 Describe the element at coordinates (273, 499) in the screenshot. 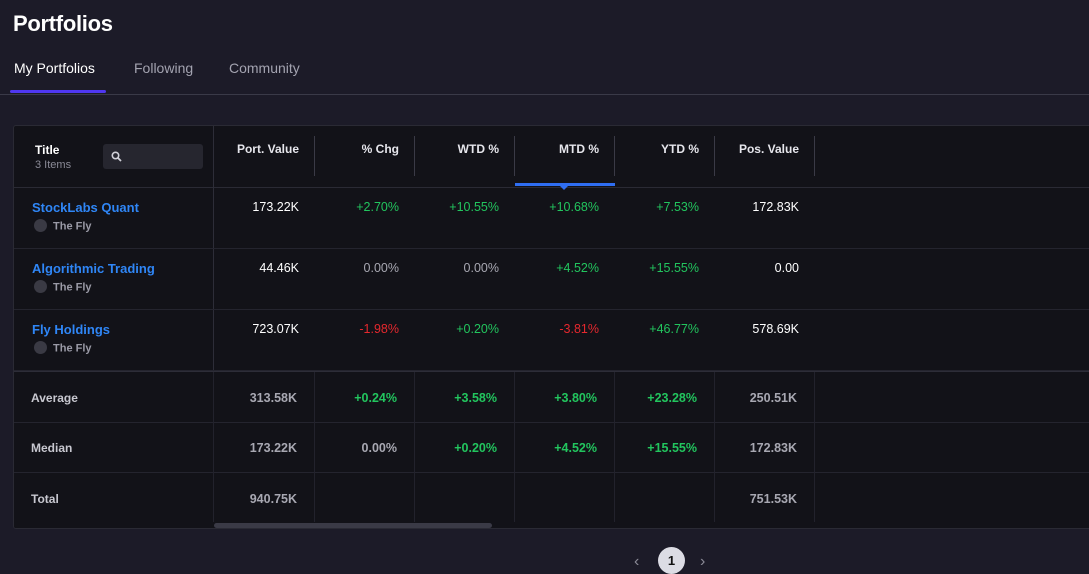

I see `summary-port-value: 940.75K` at that location.